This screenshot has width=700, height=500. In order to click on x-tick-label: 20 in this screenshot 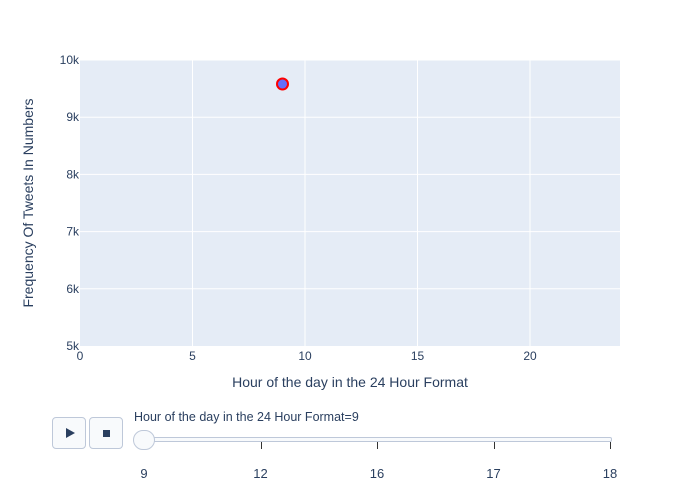, I will do `click(530, 356)`.